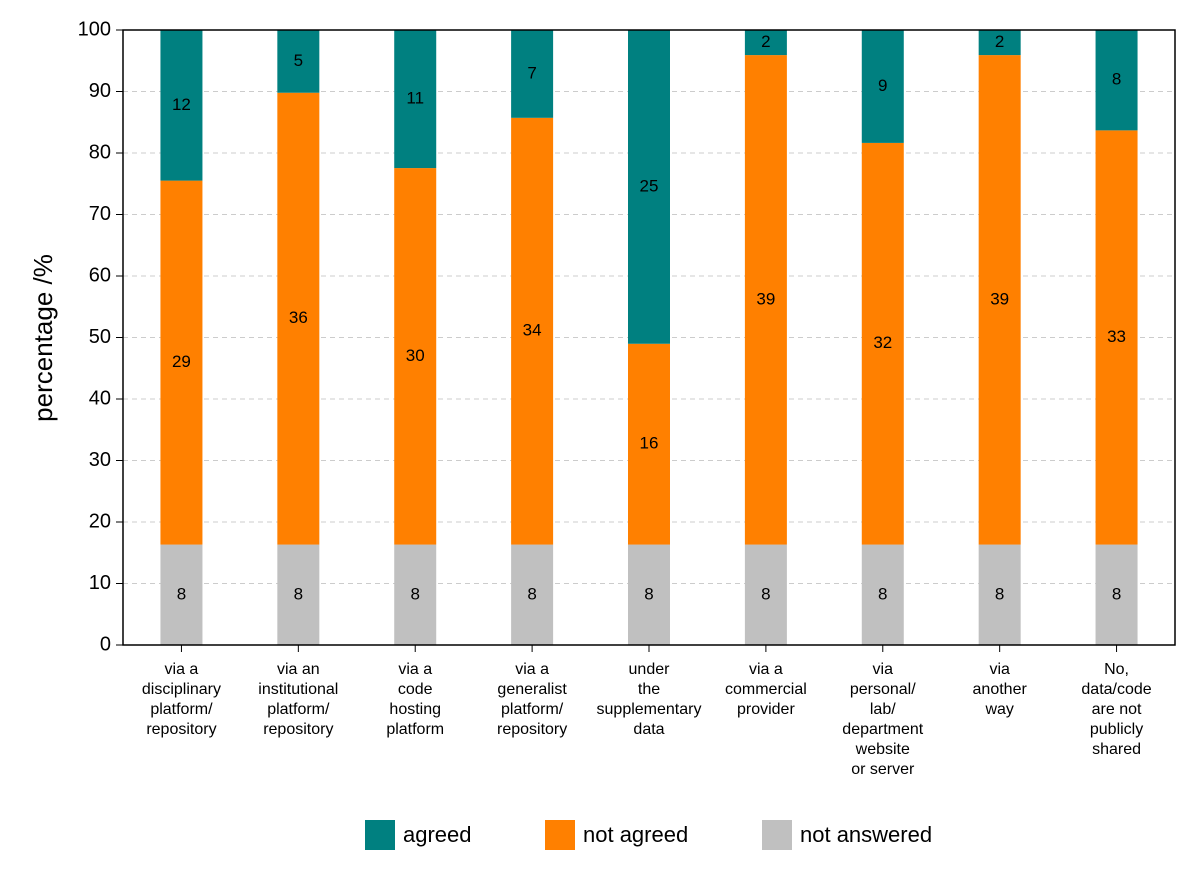 This screenshot has height=874, width=1200. I want to click on value-label: 5, so click(298, 60).